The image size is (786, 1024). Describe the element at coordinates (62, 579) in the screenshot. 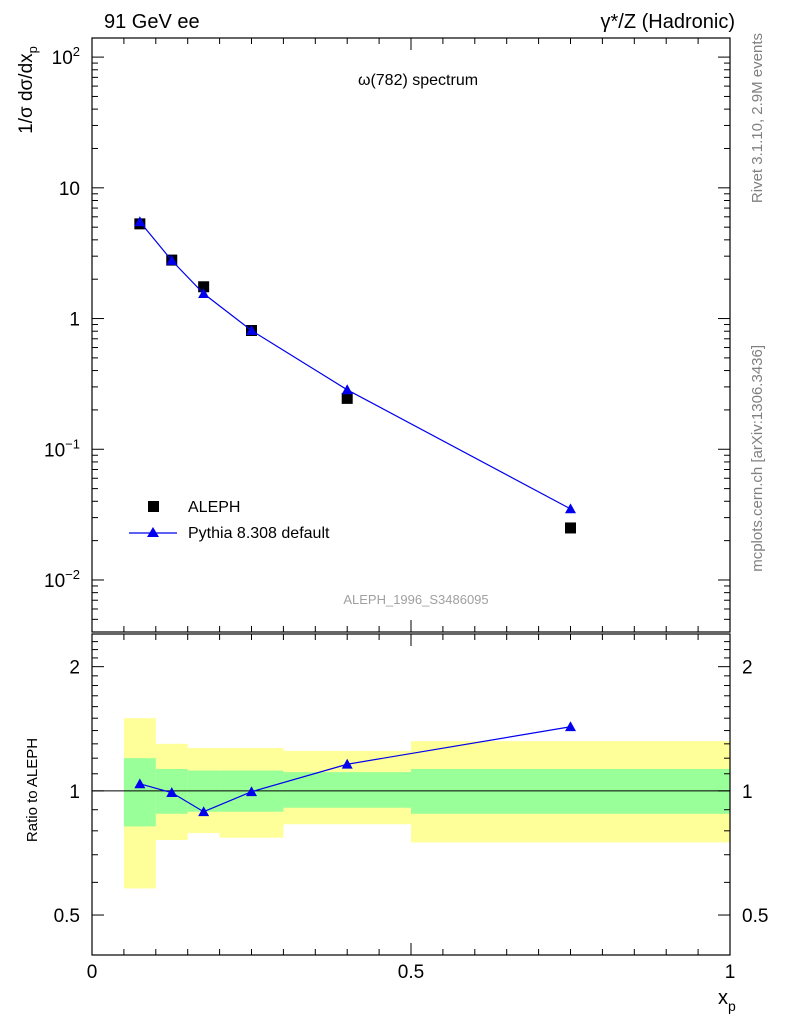

I see `y-tick-label: 10⁻²` at that location.